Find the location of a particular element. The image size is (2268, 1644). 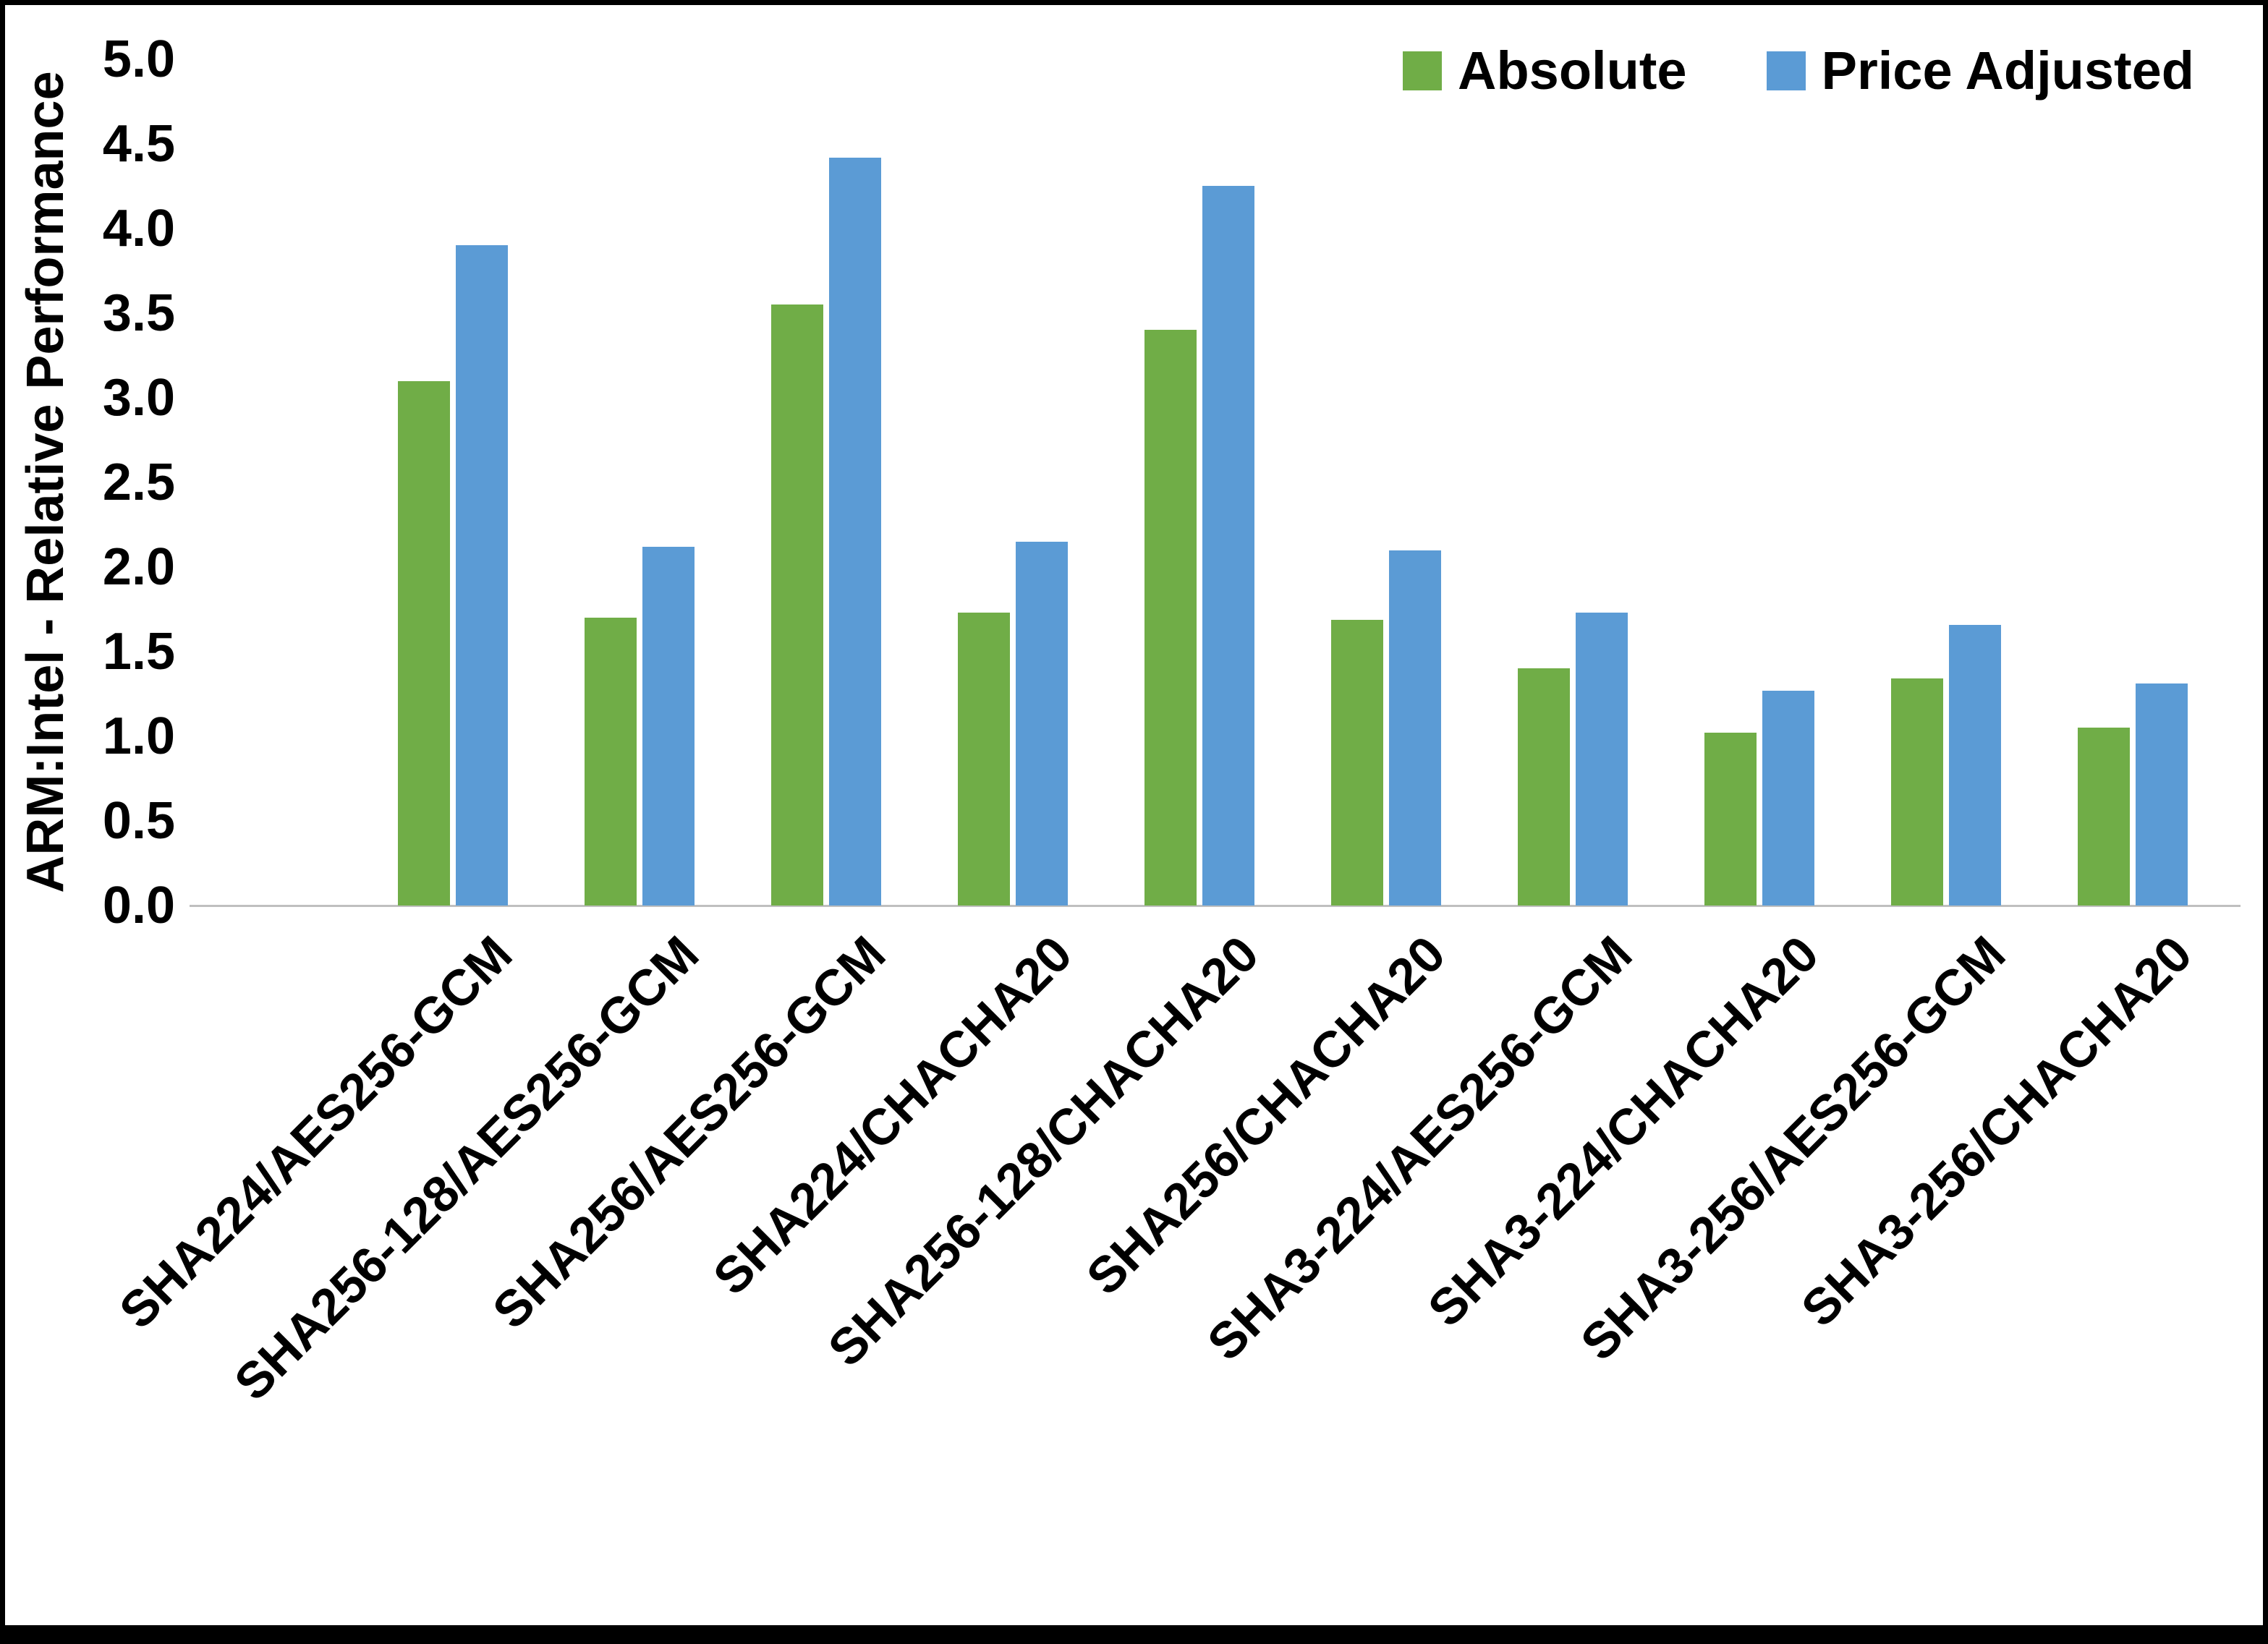

legend-swatch-price-adjusted is located at coordinates (1786, 70).